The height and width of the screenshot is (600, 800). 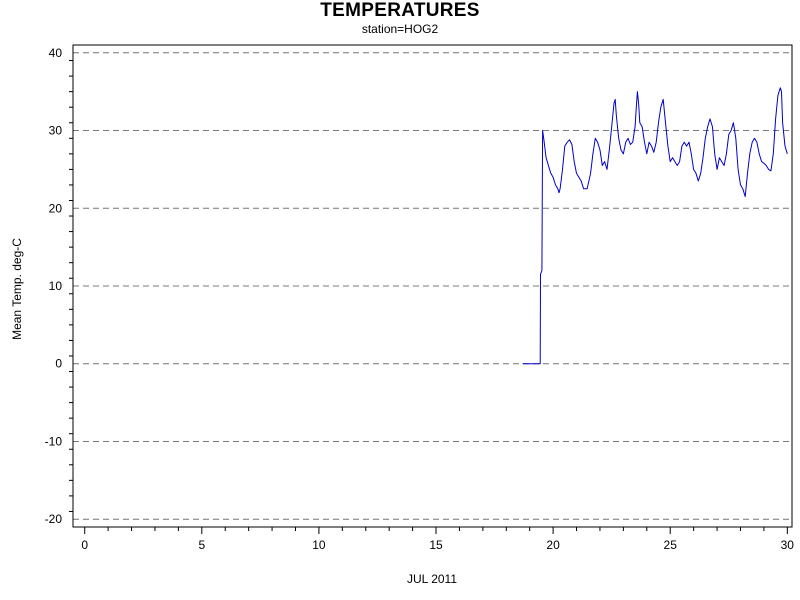 I want to click on x-tick-label: 5, so click(x=201, y=545).